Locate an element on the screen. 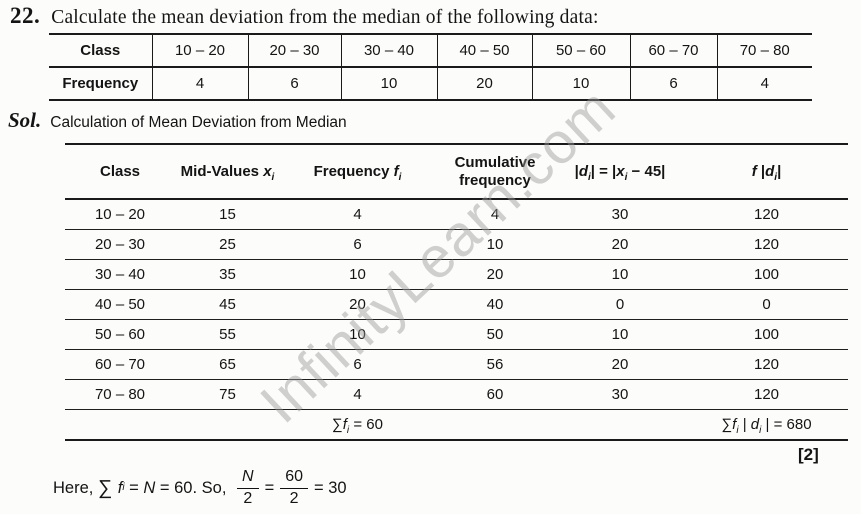 This screenshot has height=514, width=861. cell-frequency: 20 is located at coordinates (357, 304).